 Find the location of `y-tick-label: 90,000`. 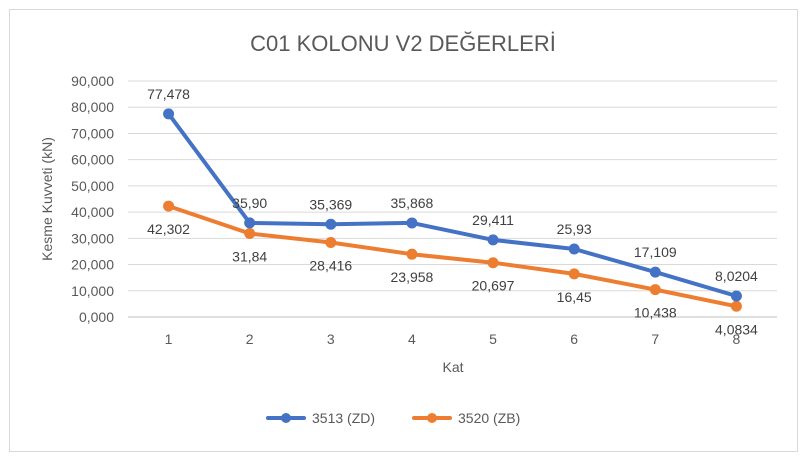

y-tick-label: 90,000 is located at coordinates (92, 81).